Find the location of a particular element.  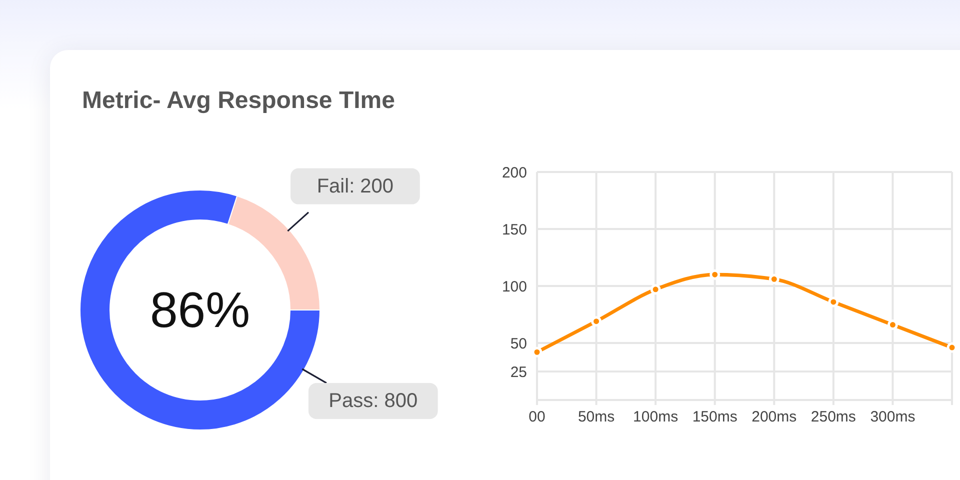

chart-title: Metric- Avg Response TIme is located at coordinates (238, 101).